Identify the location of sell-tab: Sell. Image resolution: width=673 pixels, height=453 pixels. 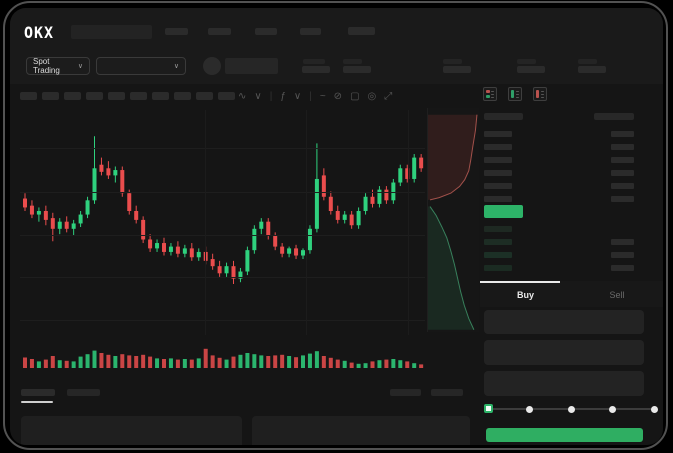
(617, 295).